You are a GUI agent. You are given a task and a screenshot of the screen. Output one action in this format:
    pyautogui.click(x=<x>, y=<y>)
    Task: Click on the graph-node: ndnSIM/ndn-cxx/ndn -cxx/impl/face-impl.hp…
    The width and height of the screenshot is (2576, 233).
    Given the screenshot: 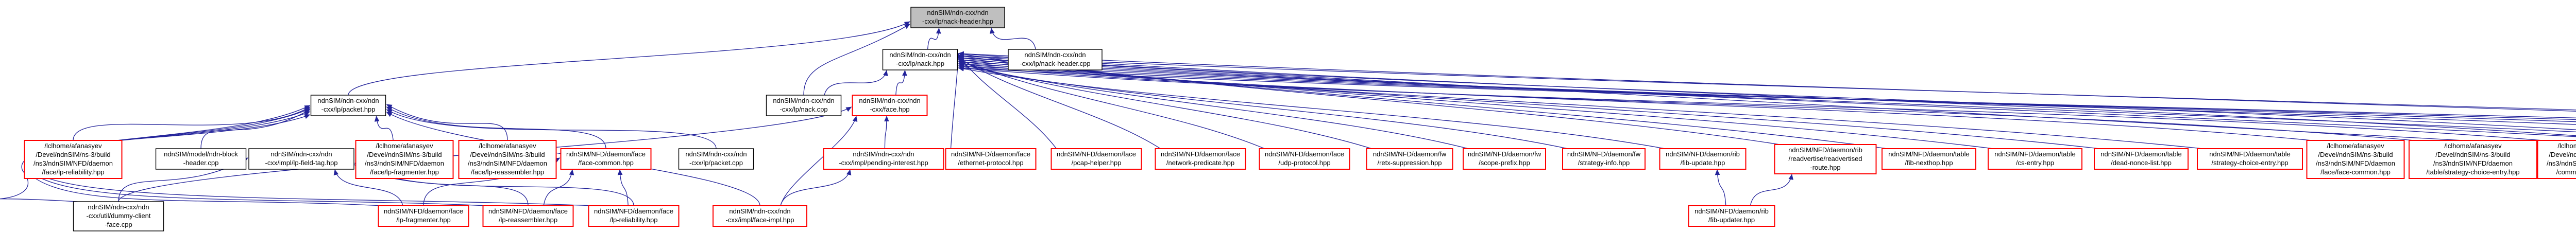 What is the action you would take?
    pyautogui.click(x=760, y=216)
    